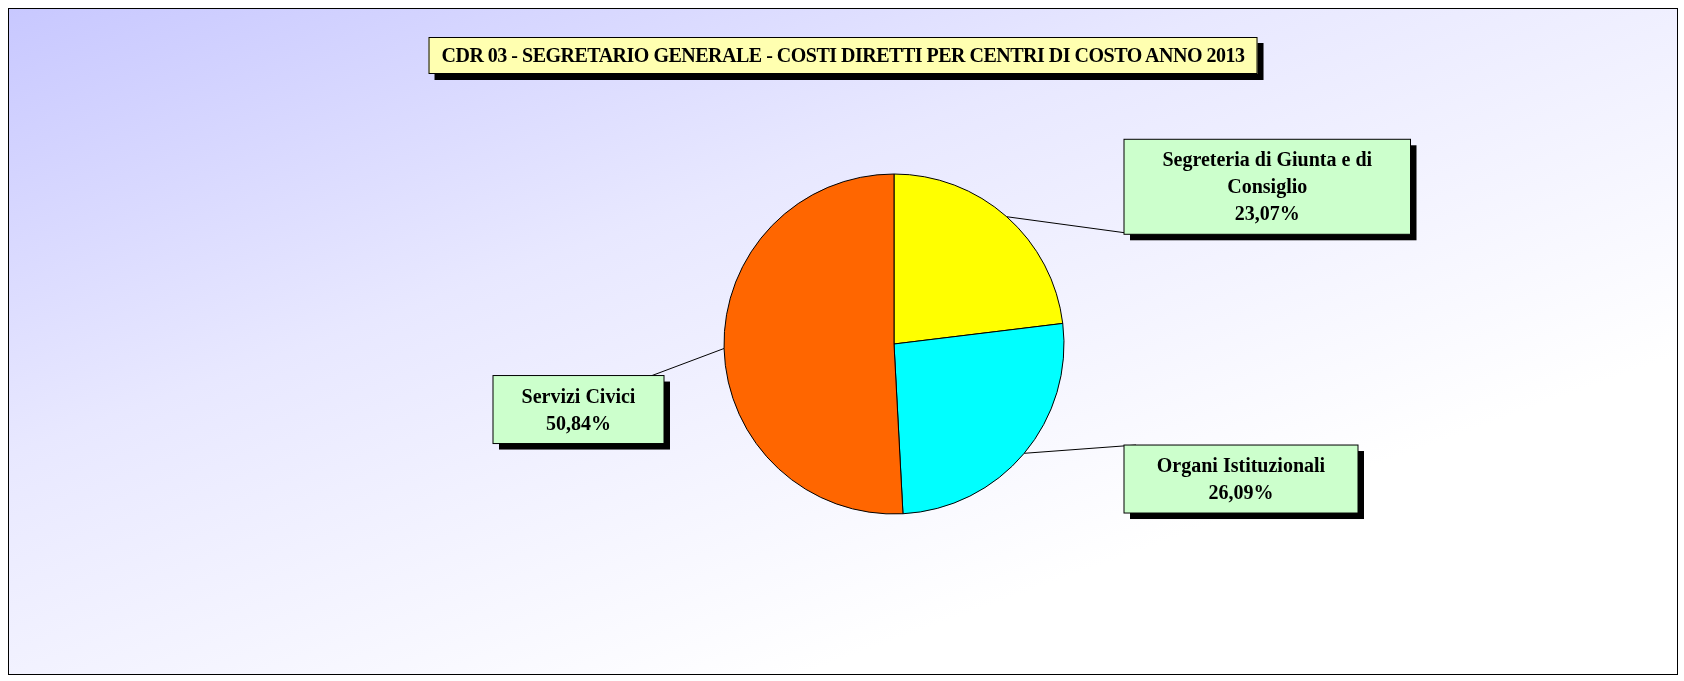 The height and width of the screenshot is (681, 1684). Describe the element at coordinates (1241, 466) in the screenshot. I see `slice-label: Organi Istituzionali` at that location.